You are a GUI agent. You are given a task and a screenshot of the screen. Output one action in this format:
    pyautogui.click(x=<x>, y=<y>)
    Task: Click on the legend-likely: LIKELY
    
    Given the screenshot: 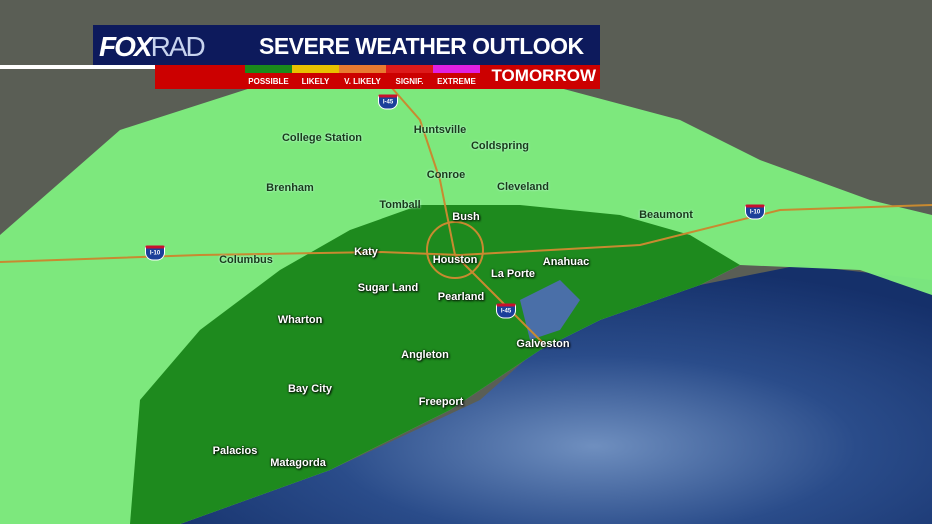 What is the action you would take?
    pyautogui.click(x=315, y=77)
    